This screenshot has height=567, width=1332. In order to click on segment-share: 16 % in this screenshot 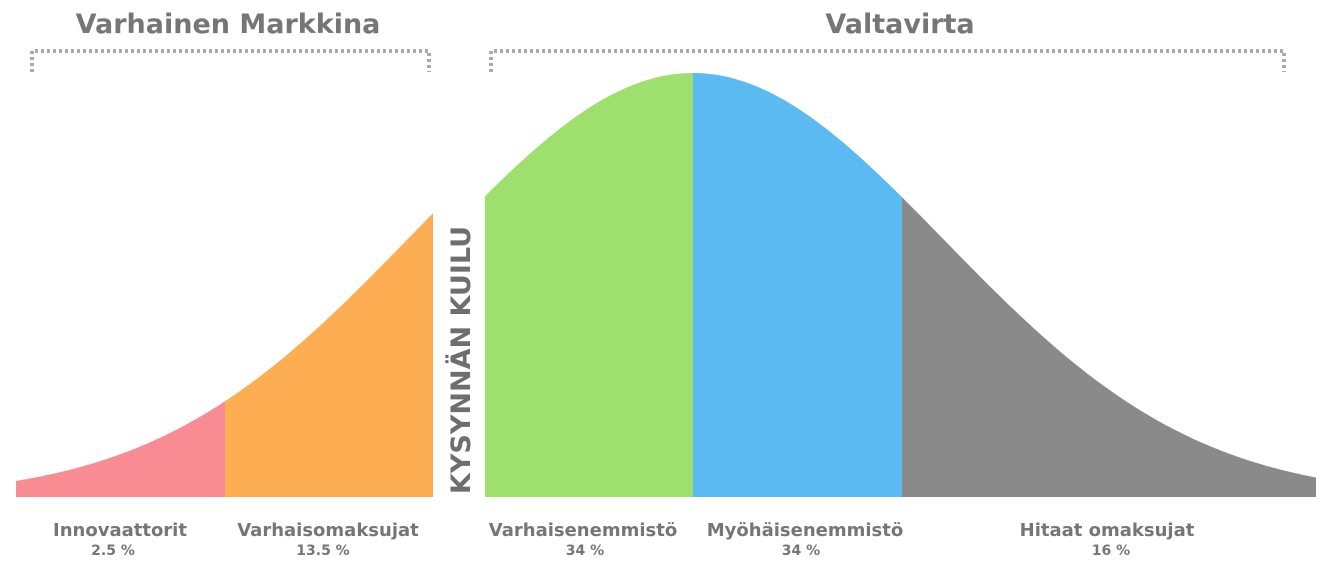, I will do `click(1111, 551)`.